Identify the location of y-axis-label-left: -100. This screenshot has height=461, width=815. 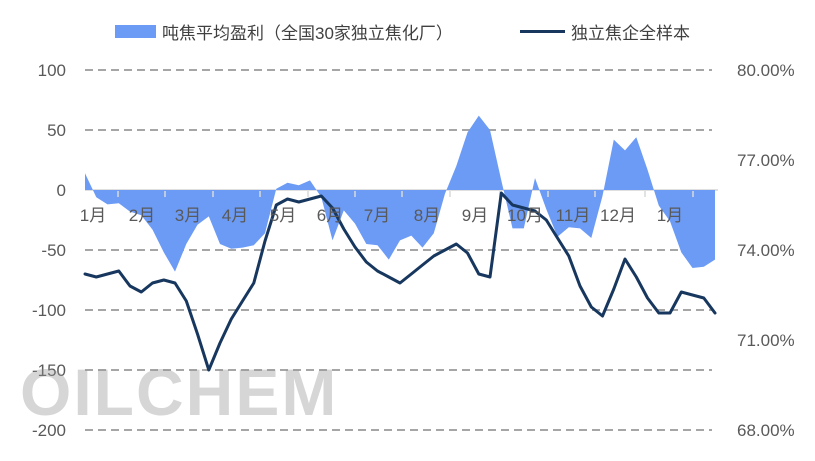
(49, 310).